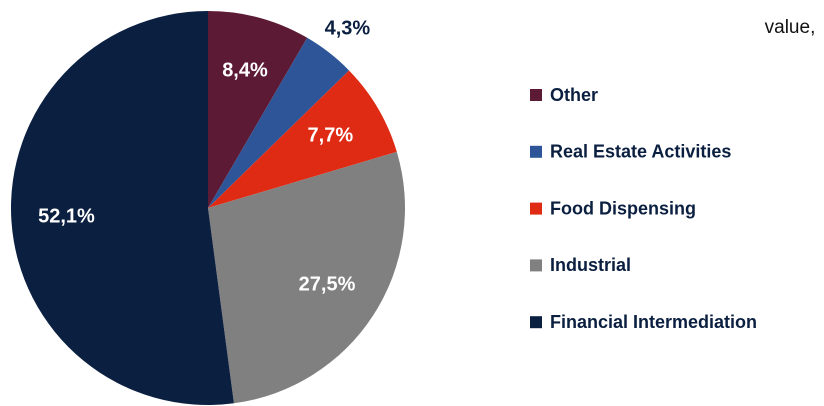 This screenshot has width=824, height=406. I want to click on legend-label: Other, so click(574, 95).